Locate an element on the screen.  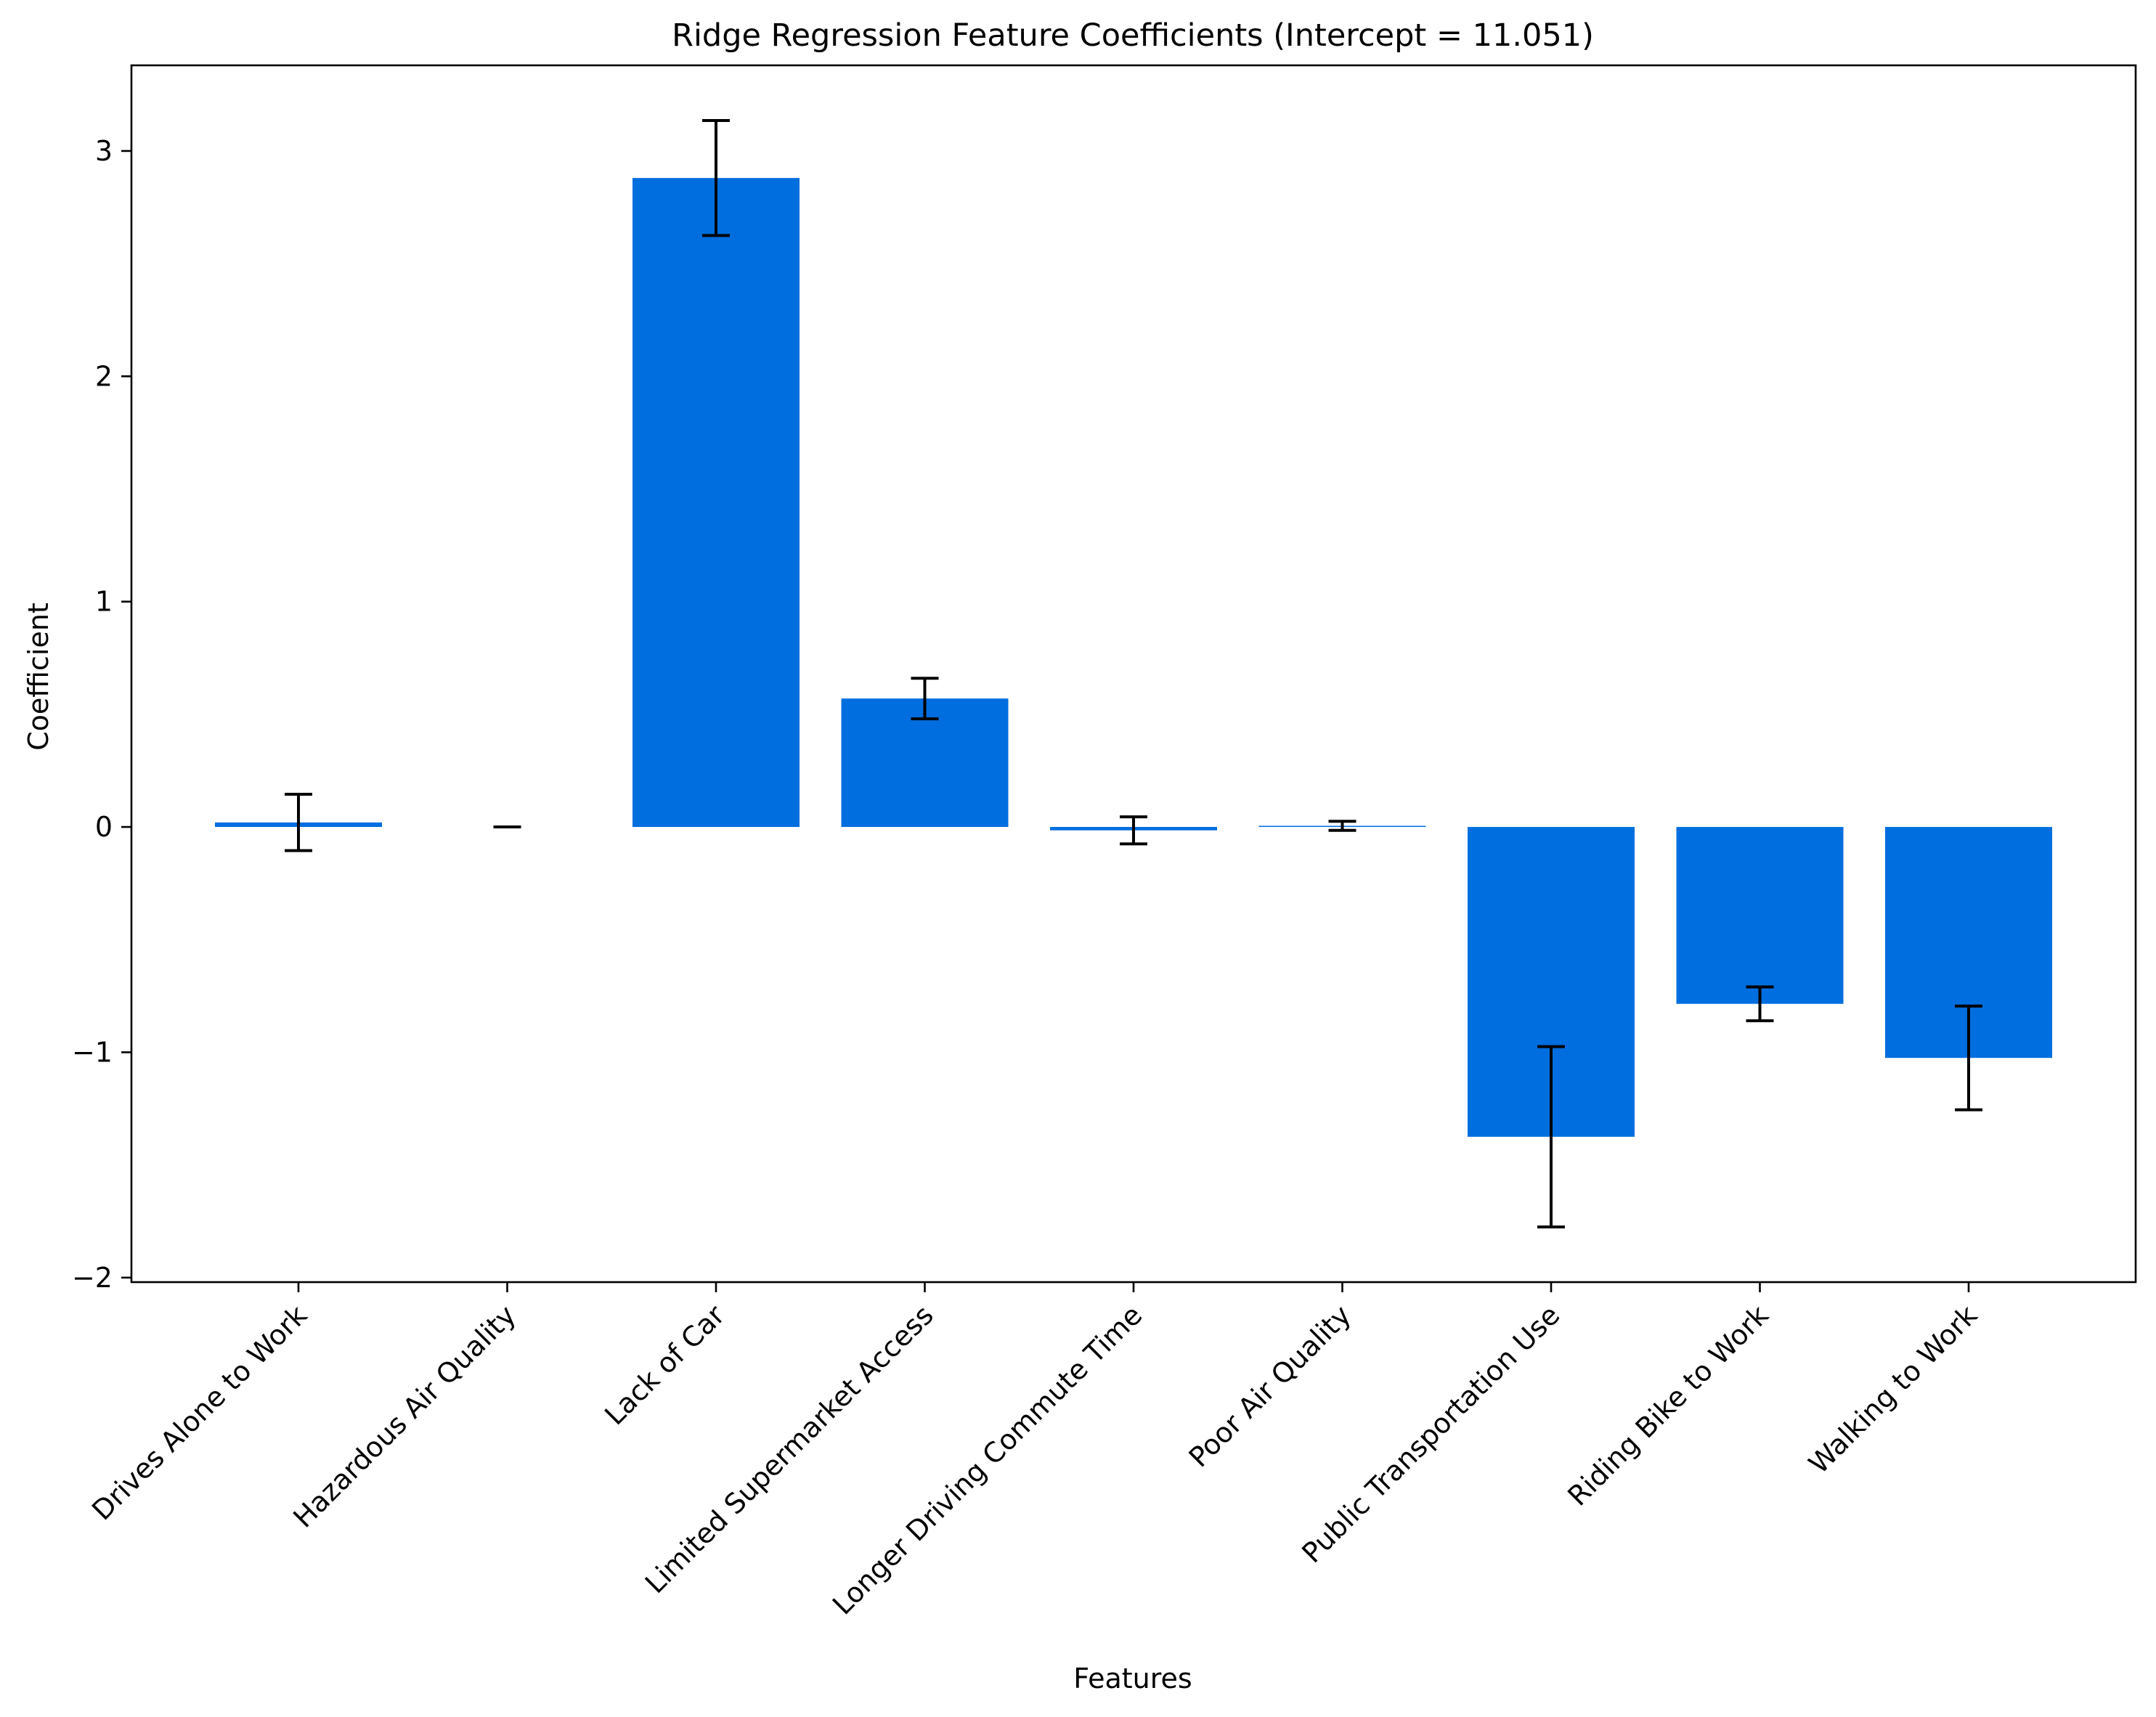
x-axis-label: Features is located at coordinates (1132, 1678).